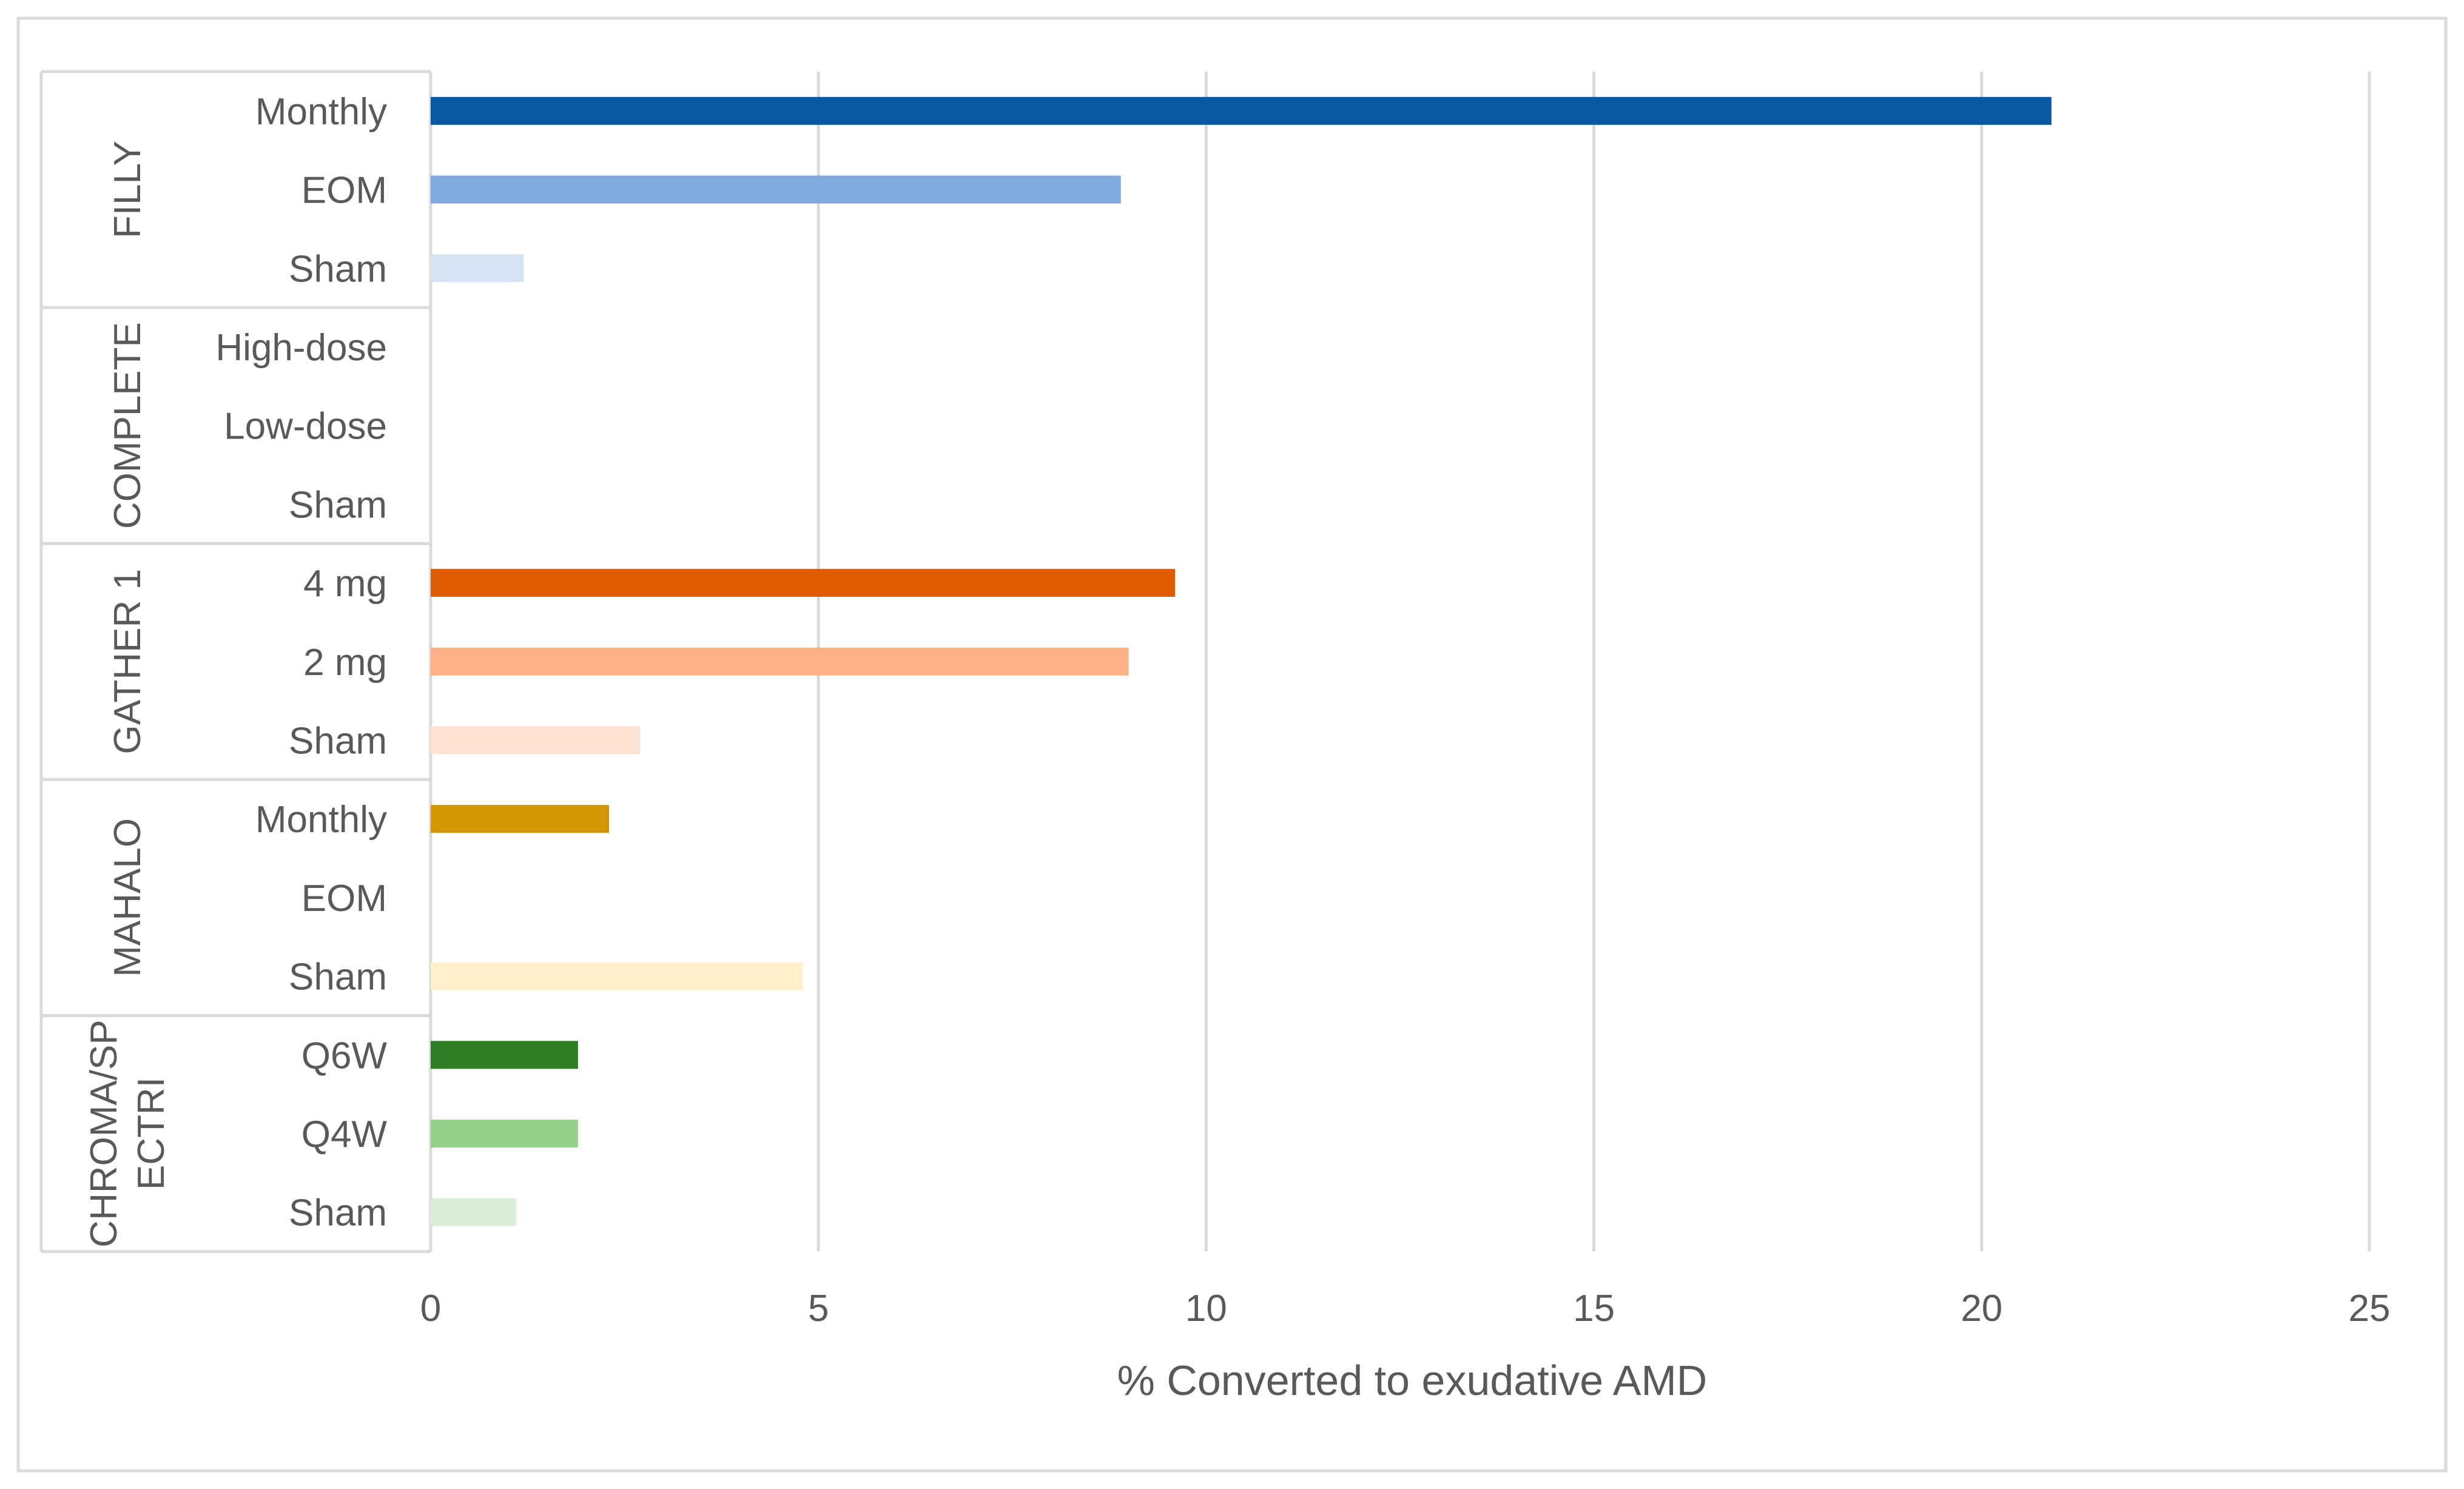 The image size is (2464, 1489). I want to click on group-label-line: COMPLETE, so click(128, 425).